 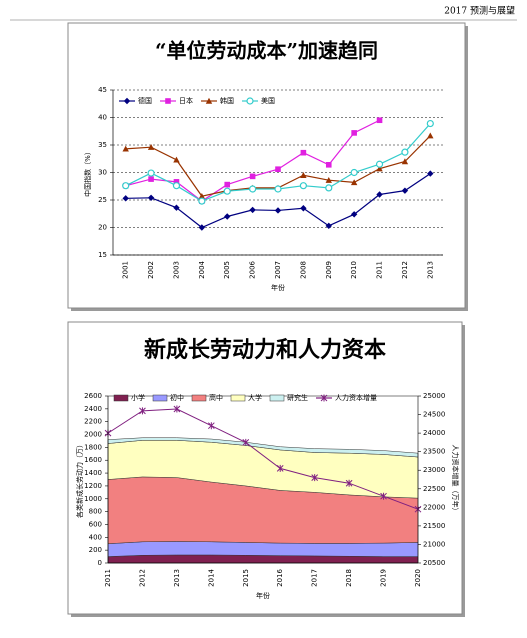 What do you see at coordinates (303, 270) in the screenshot?
I see `x-tick-label: 2008` at bounding box center [303, 270].